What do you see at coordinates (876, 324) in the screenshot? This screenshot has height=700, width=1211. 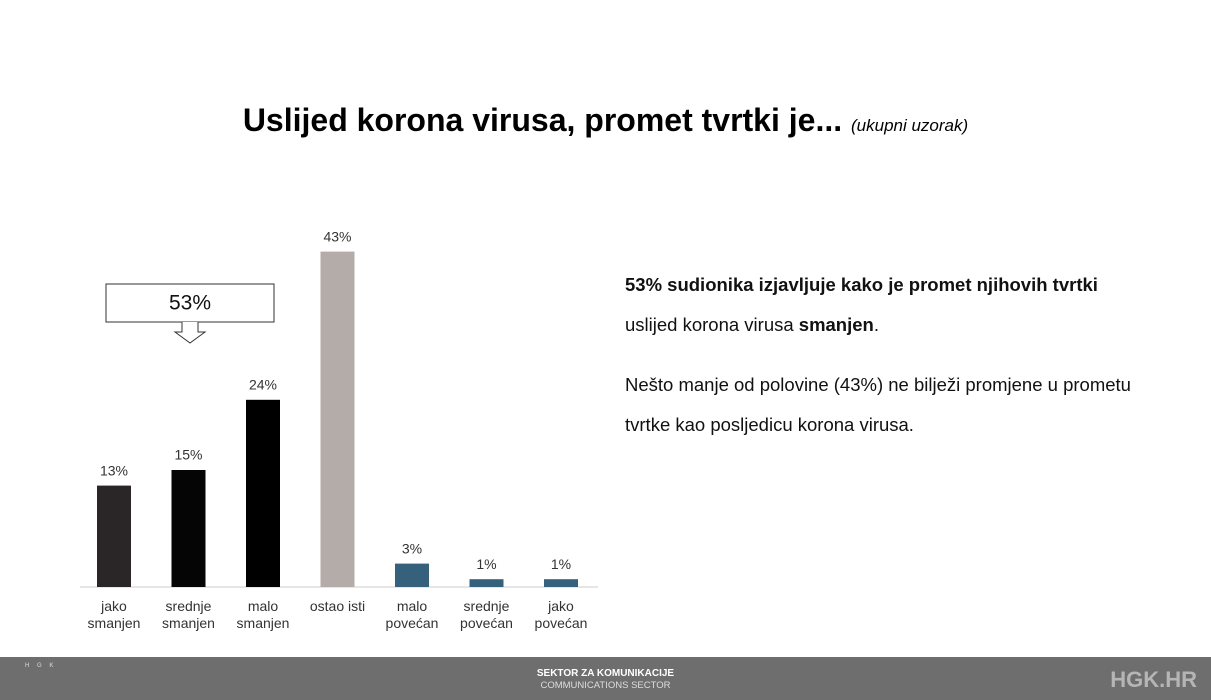 I see `text-segment: .` at bounding box center [876, 324].